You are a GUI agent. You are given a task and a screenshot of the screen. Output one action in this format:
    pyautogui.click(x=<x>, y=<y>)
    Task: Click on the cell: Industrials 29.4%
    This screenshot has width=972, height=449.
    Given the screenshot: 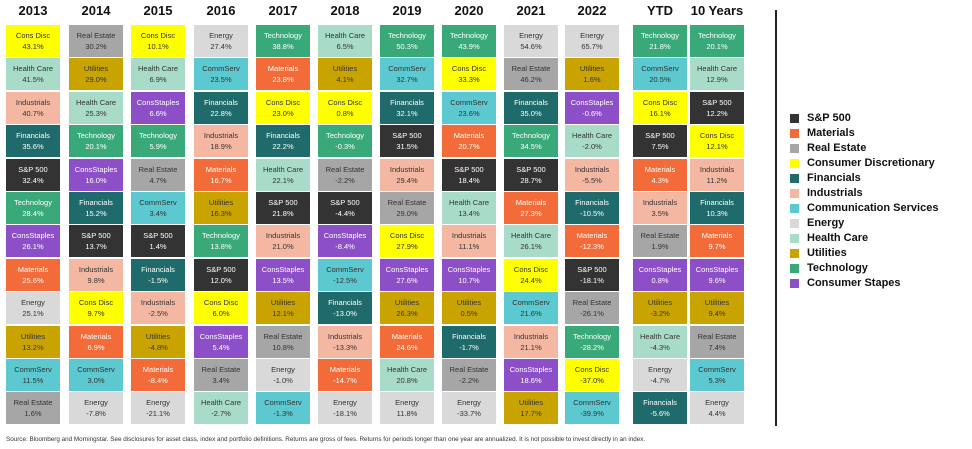 What is the action you would take?
    pyautogui.click(x=407, y=174)
    